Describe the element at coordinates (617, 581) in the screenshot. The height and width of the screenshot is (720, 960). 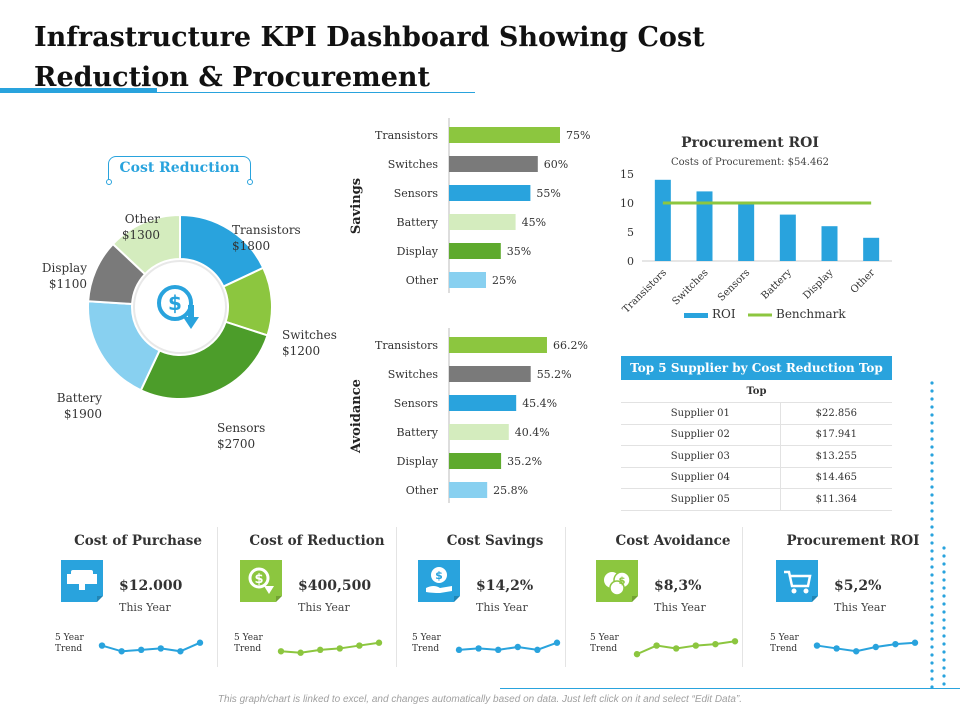
I see `coins-icon: $` at that location.